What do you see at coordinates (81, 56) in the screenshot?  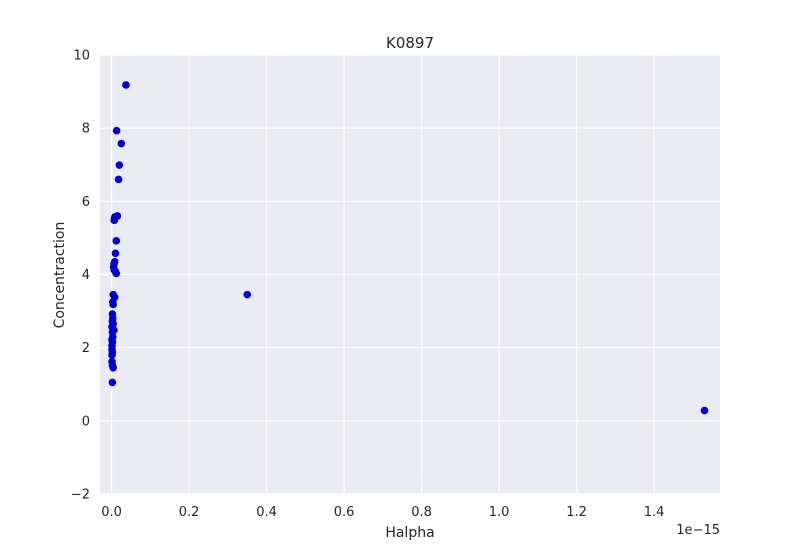 I see `y-tick-label: 10` at bounding box center [81, 56].